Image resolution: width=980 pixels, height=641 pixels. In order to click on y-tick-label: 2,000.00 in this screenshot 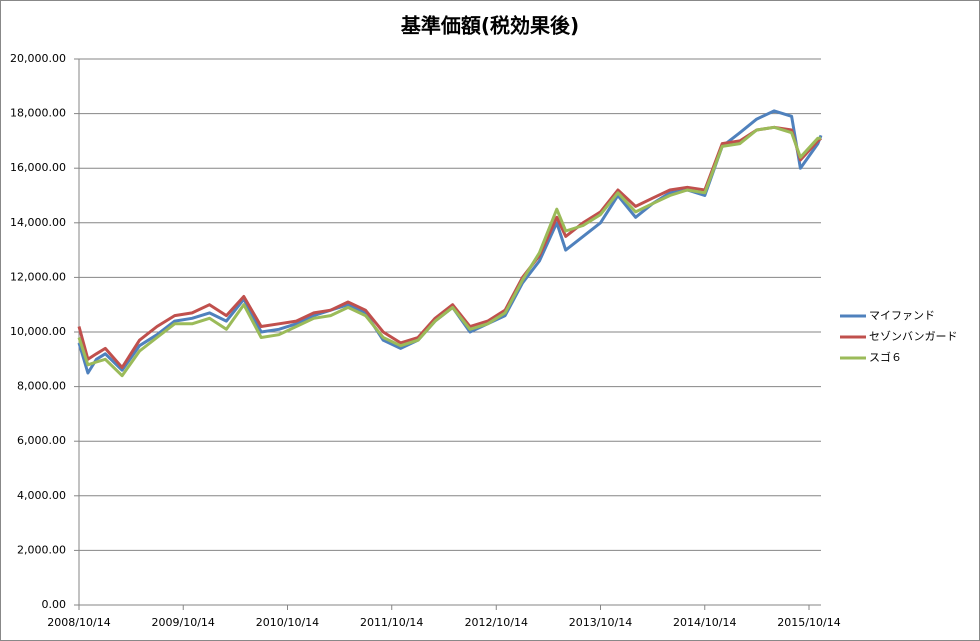, I will do `click(41, 549)`.